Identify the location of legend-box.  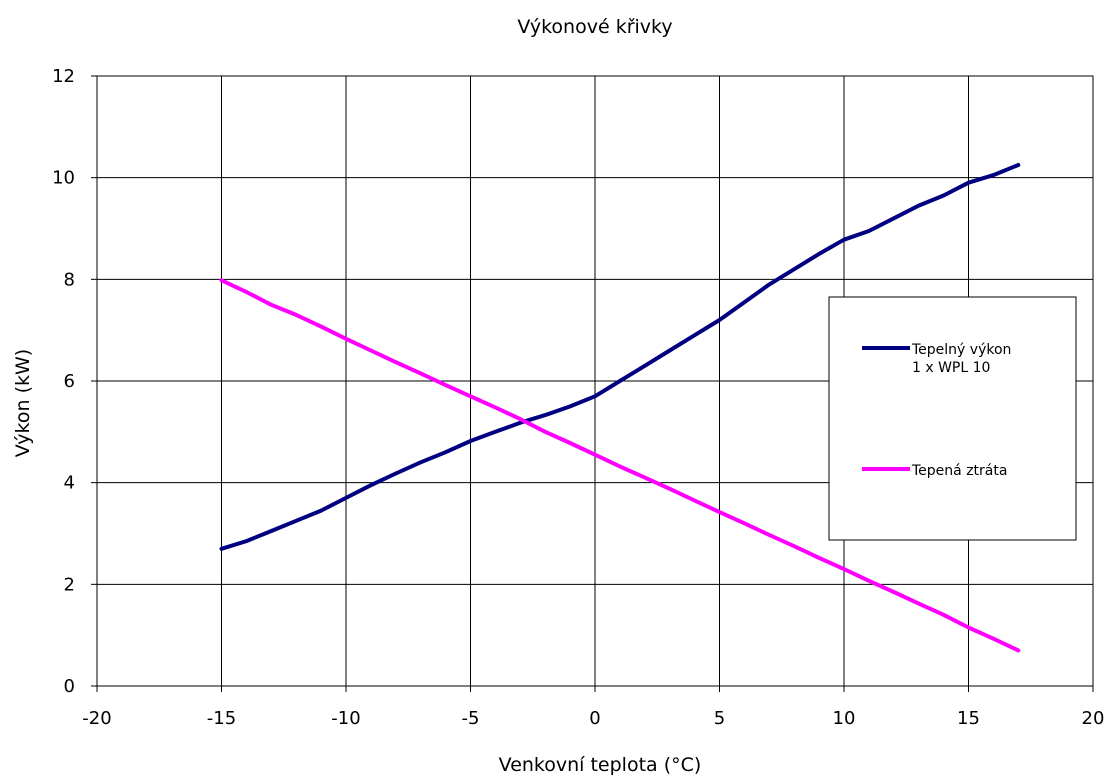
(952, 418).